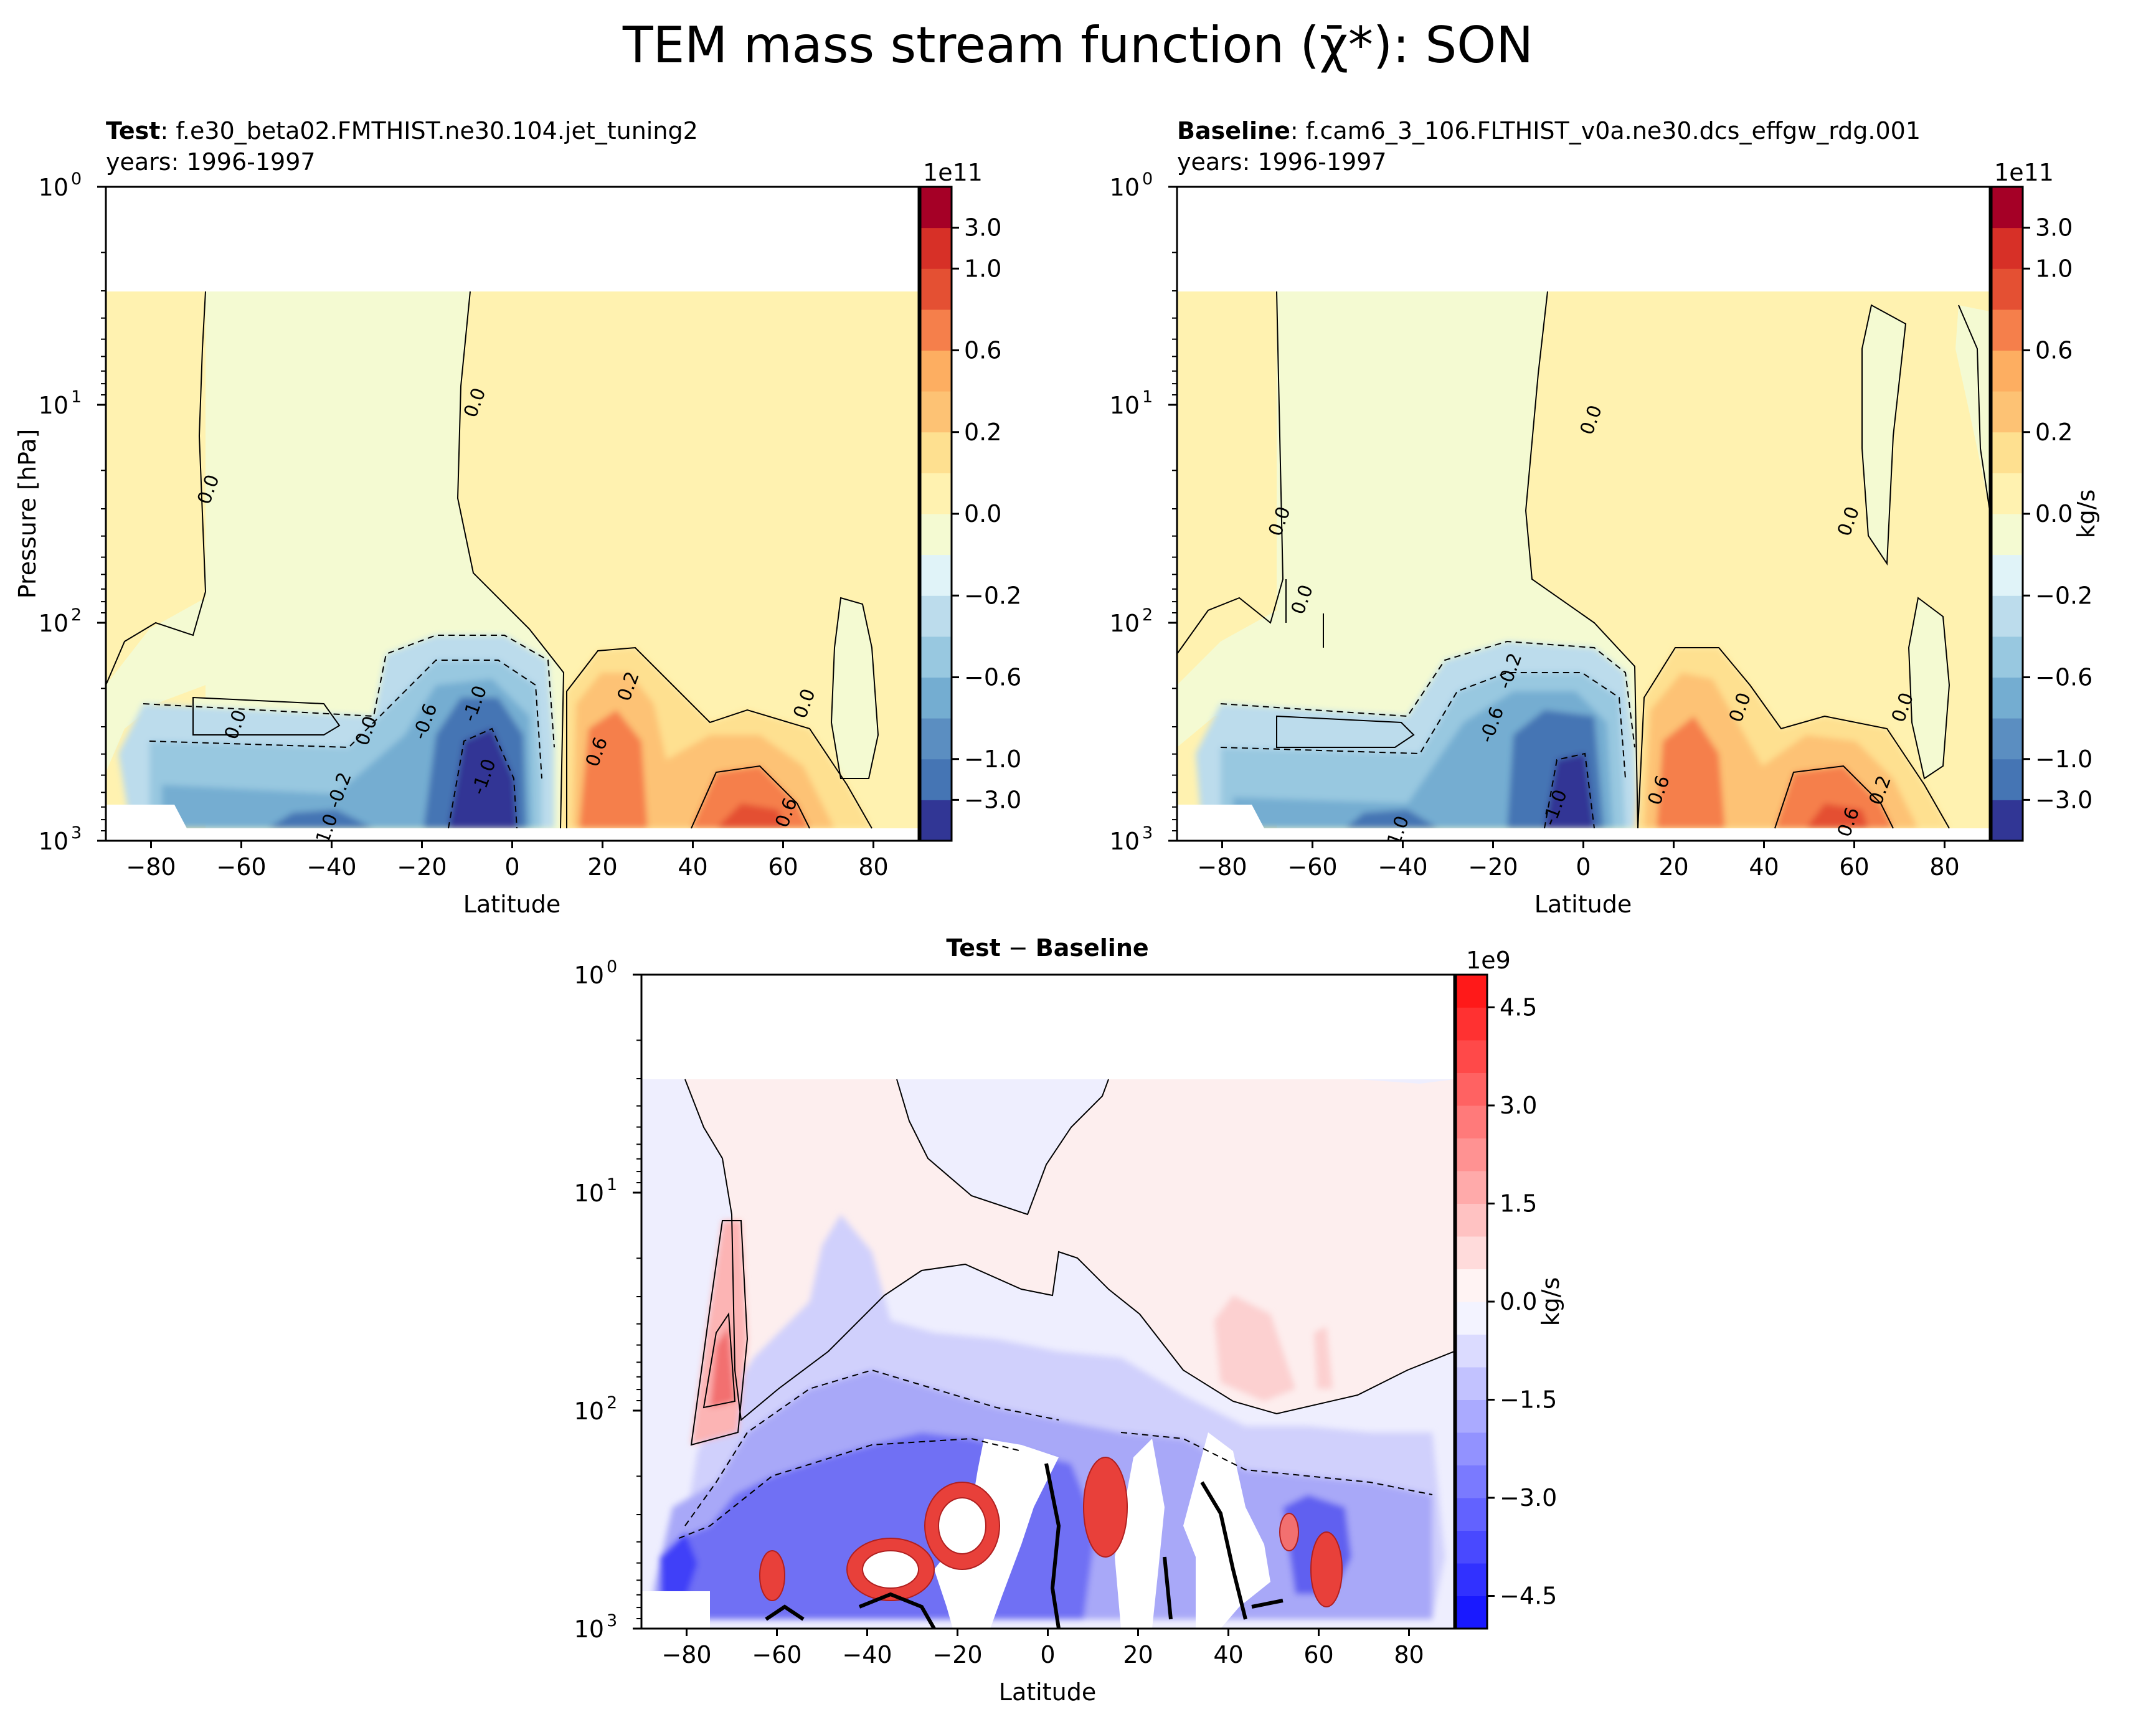 This screenshot has width=2156, height=1722. Describe the element at coordinates (982, 432) in the screenshot. I see `test-colorbar-tick-label: 0.2` at that location.